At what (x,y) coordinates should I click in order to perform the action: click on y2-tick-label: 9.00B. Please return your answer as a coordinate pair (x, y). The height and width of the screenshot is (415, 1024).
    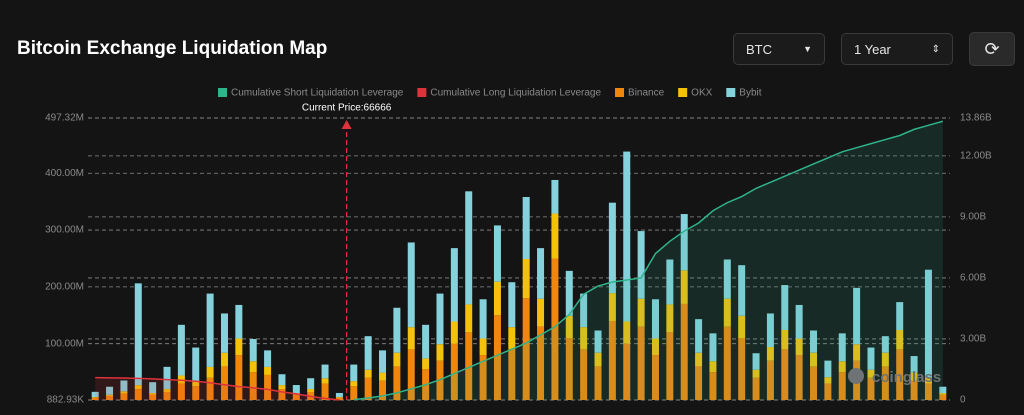
    Looking at the image, I should click on (973, 217).